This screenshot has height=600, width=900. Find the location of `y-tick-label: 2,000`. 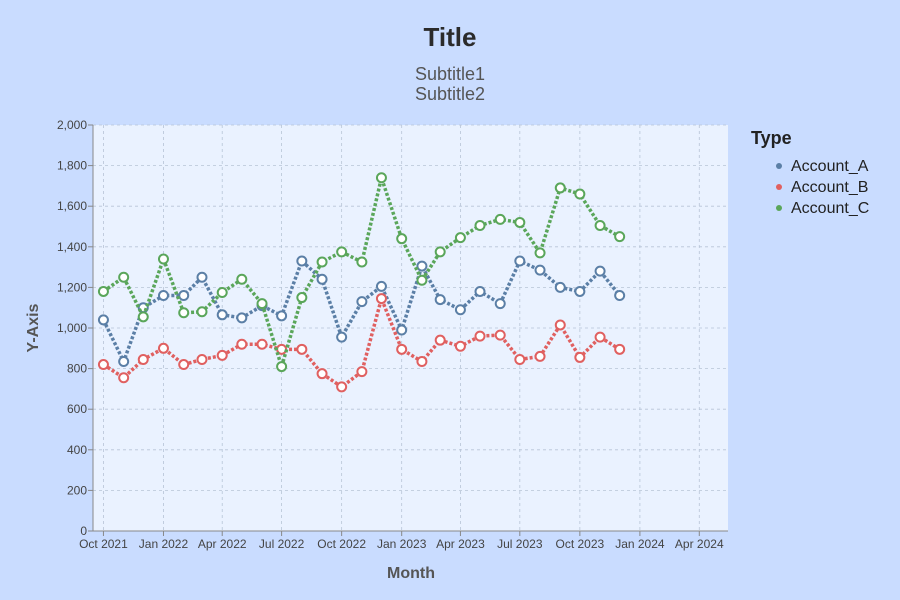

y-tick-label: 2,000 is located at coordinates (72, 125).